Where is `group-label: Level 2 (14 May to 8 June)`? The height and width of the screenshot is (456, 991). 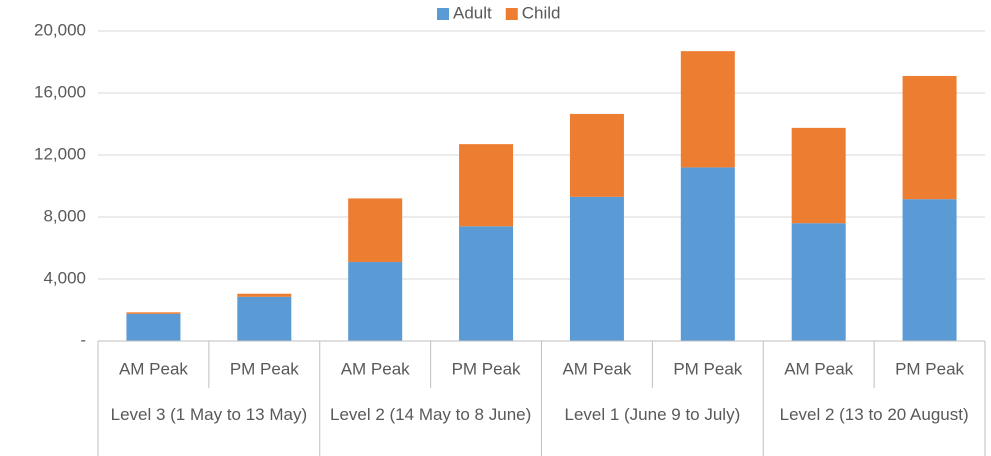 group-label: Level 2 (14 May to 8 June) is located at coordinates (430, 414).